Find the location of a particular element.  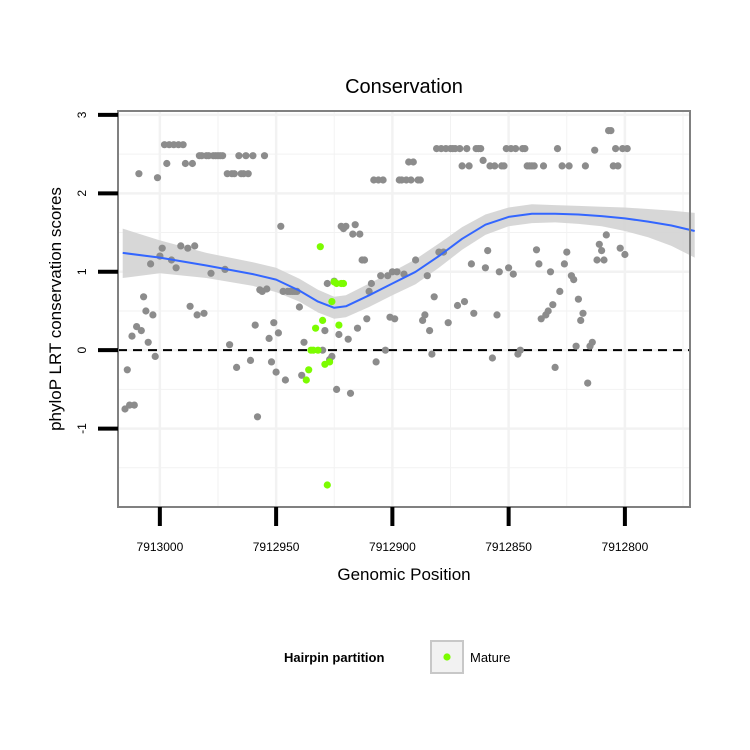

confidence-band-group is located at coordinates (408, 261).